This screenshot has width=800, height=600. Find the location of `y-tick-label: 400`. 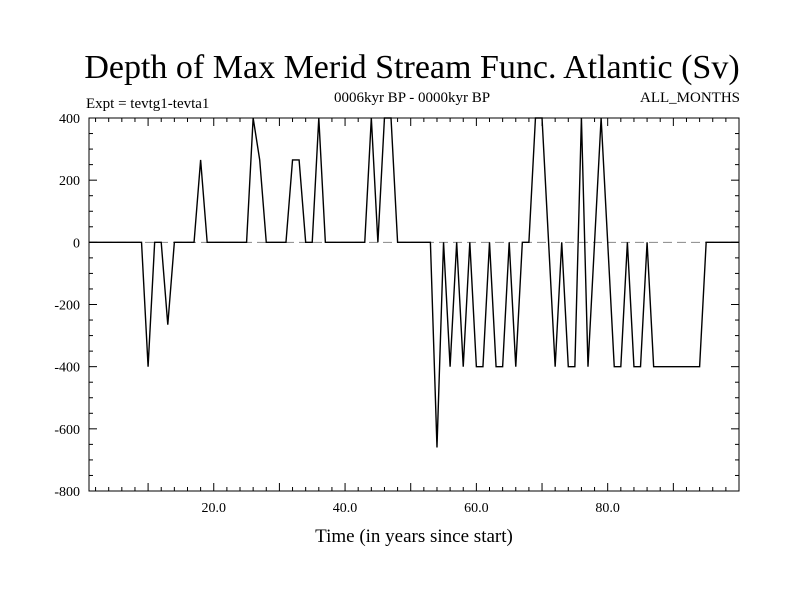

y-tick-label: 400 is located at coordinates (69, 119).